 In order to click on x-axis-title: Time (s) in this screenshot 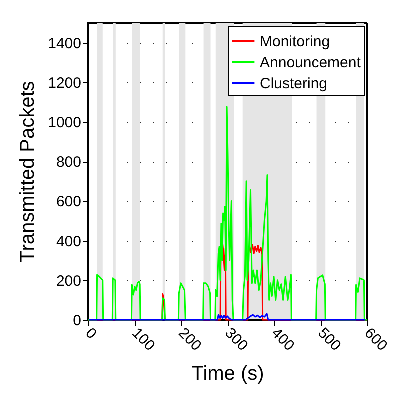, I will do `click(228, 373)`.